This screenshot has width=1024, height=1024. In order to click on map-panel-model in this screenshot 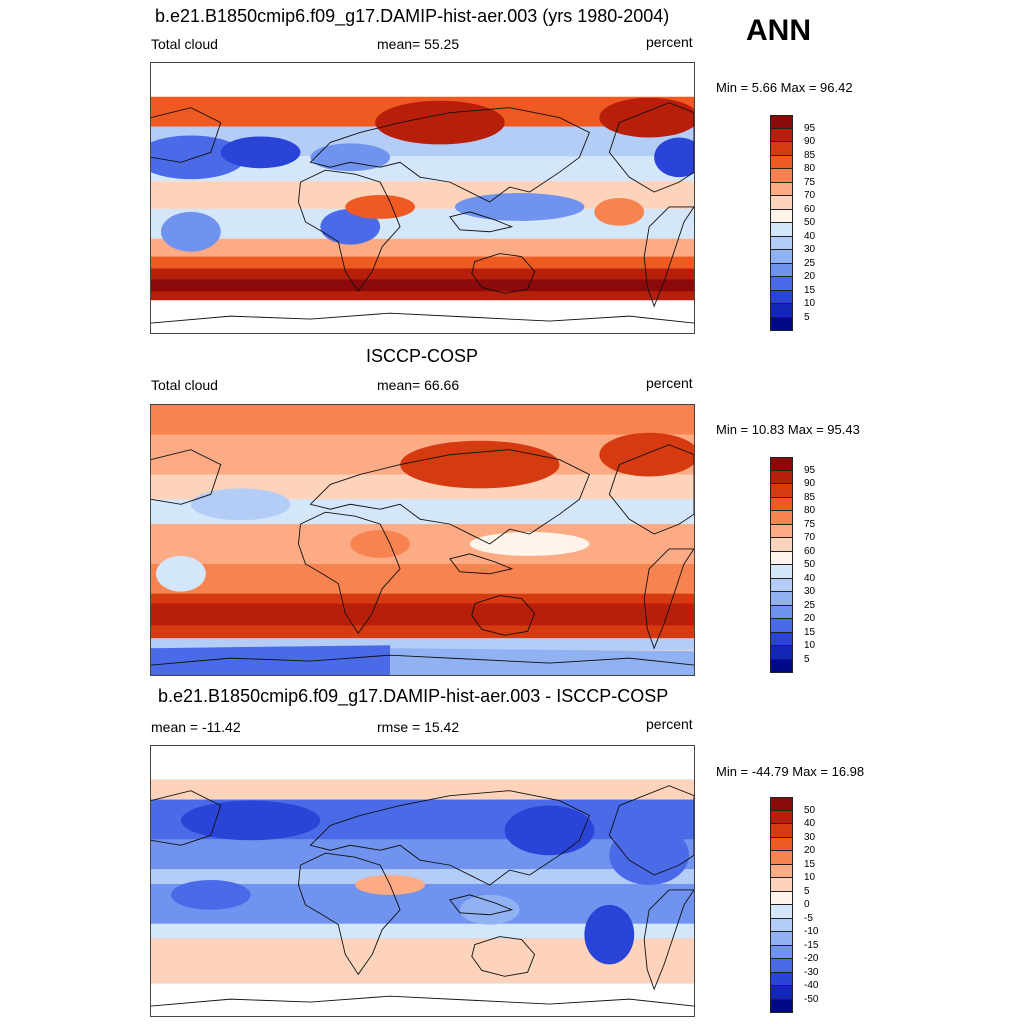, I will do `click(422, 198)`.